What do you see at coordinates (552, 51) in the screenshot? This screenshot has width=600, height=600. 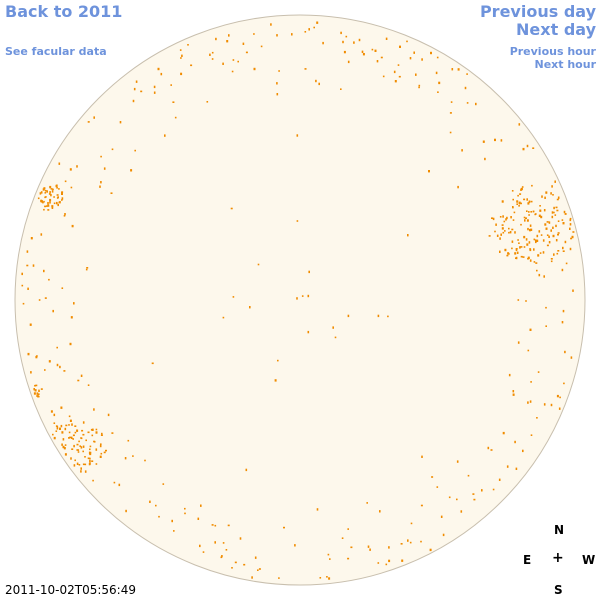 I see `previous-hour-link: Previous hour` at bounding box center [552, 51].